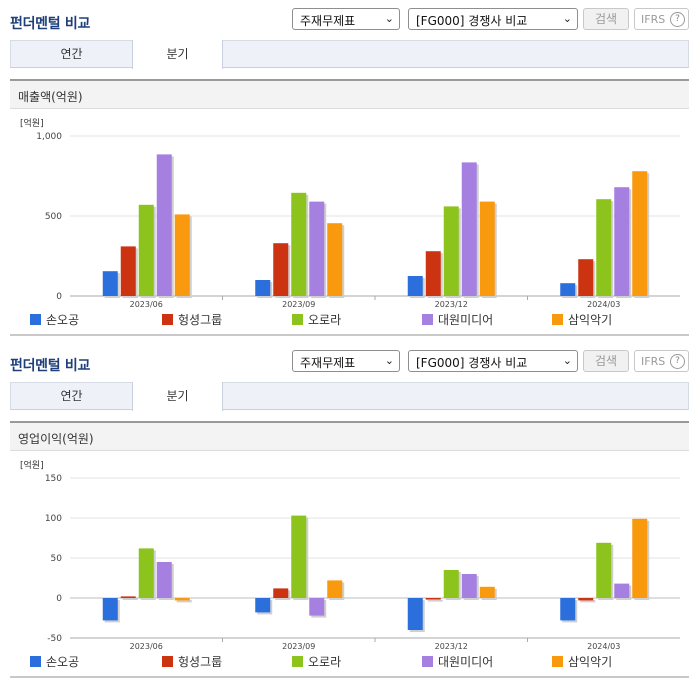  What do you see at coordinates (349, 335) in the screenshot?
I see `divider` at bounding box center [349, 335].